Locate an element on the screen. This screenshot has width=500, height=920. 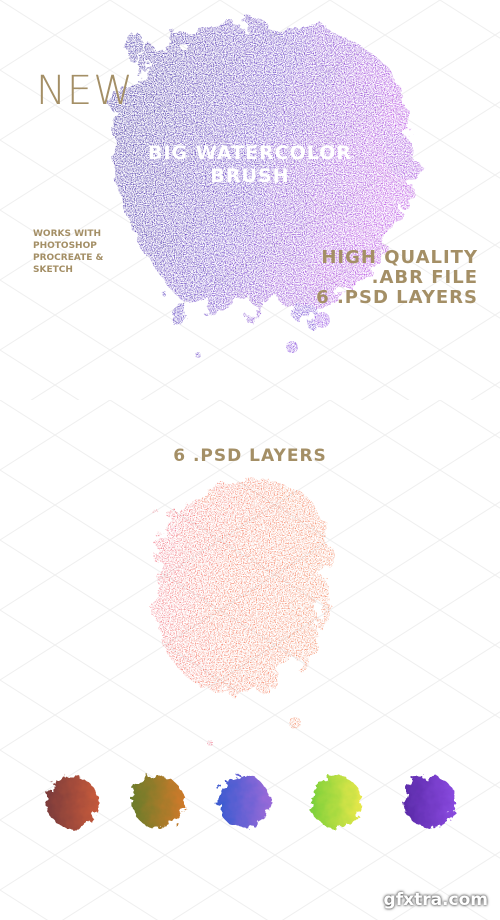
compat-line: WORKS WITH is located at coordinates (67, 234).